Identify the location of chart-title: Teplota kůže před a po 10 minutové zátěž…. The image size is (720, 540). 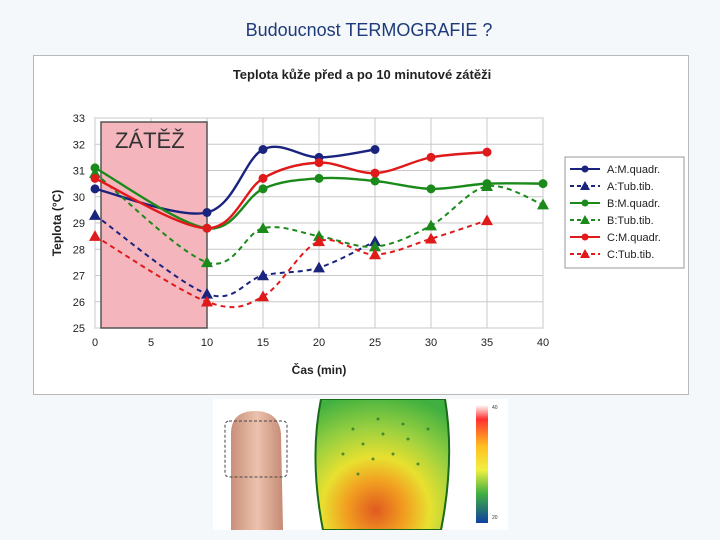
(362, 74).